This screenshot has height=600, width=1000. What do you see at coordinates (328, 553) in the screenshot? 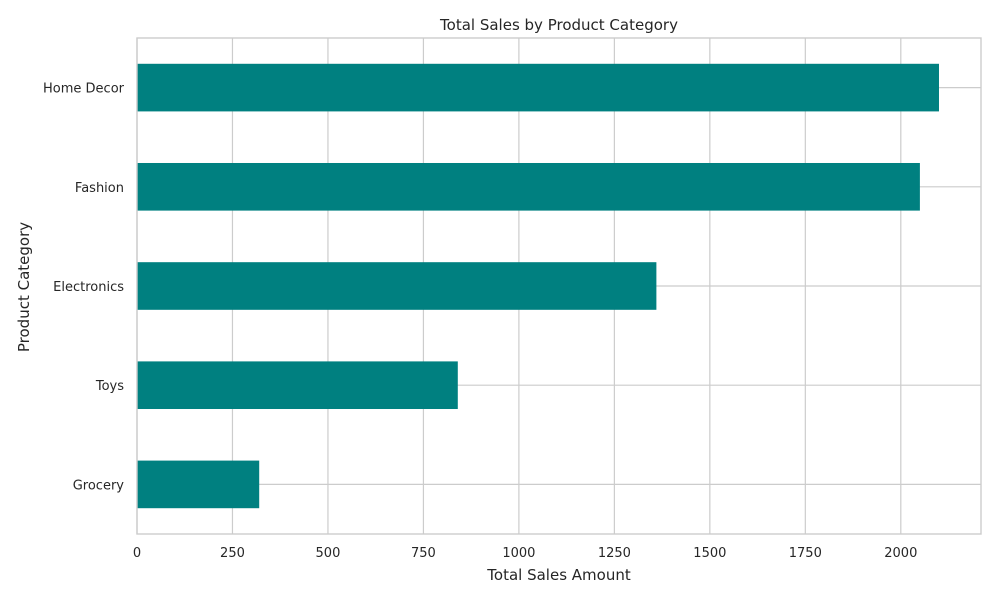
I see `x-tick-label: 500` at bounding box center [328, 553].